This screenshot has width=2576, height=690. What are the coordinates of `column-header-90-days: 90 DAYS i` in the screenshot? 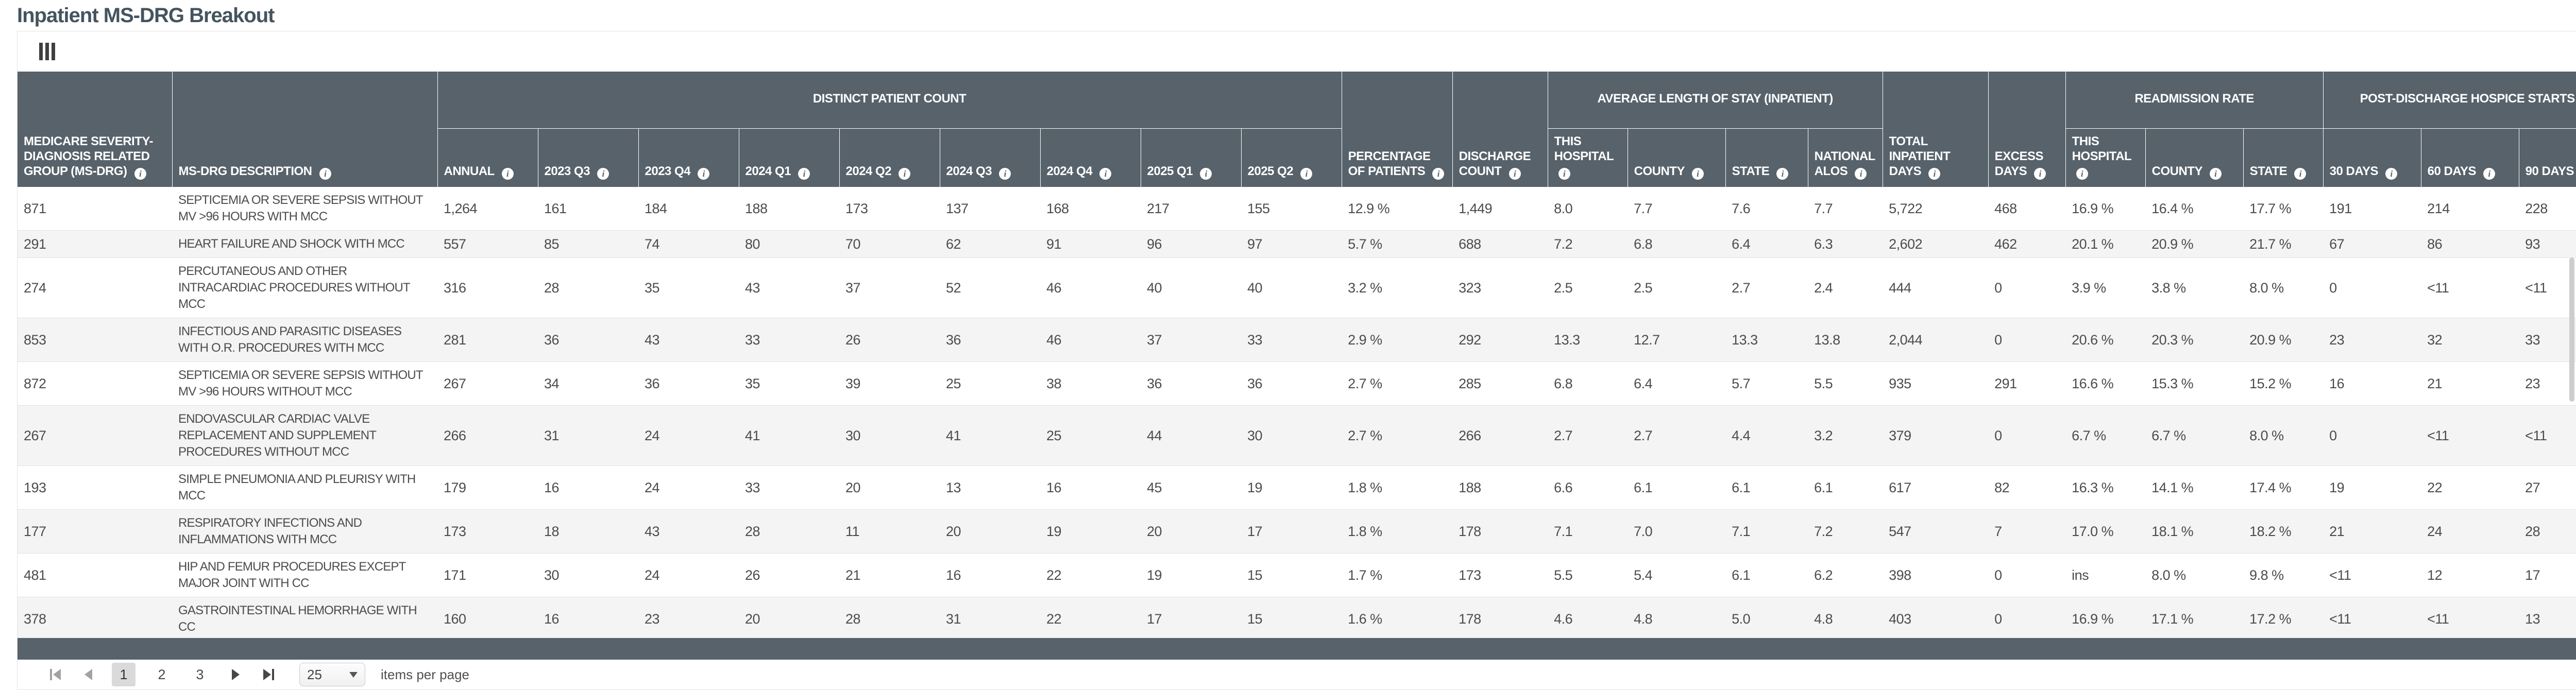 It's located at (2547, 158).